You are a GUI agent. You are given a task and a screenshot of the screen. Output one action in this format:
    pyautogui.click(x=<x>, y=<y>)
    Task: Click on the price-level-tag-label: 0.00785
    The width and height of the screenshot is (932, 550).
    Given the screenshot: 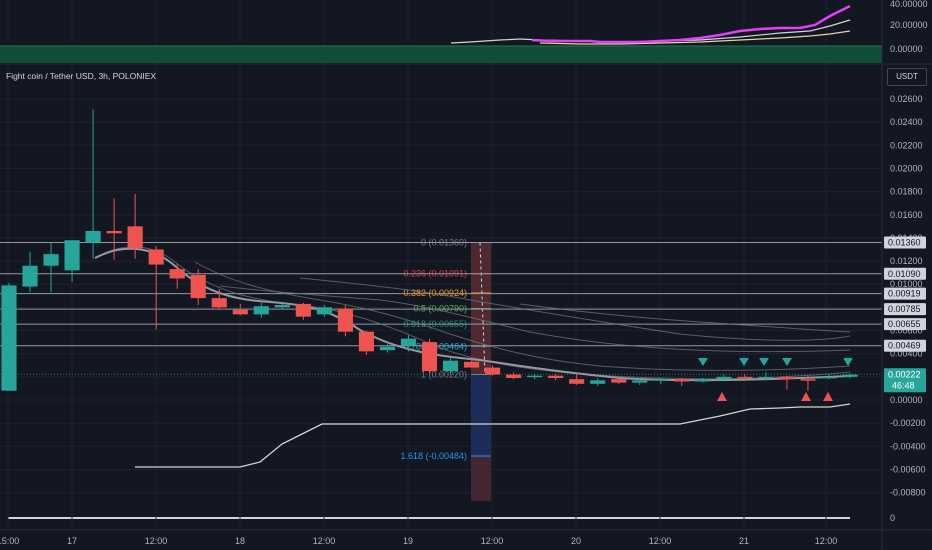 What is the action you would take?
    pyautogui.click(x=904, y=309)
    